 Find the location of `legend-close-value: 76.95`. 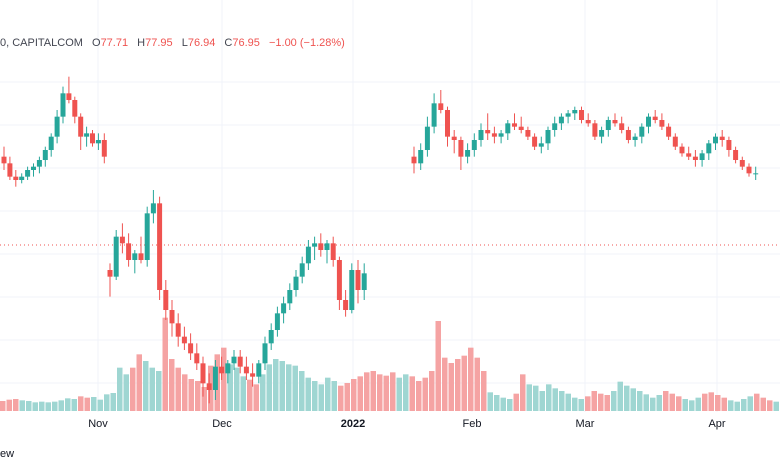

legend-close-value: 76.95 is located at coordinates (246, 43).